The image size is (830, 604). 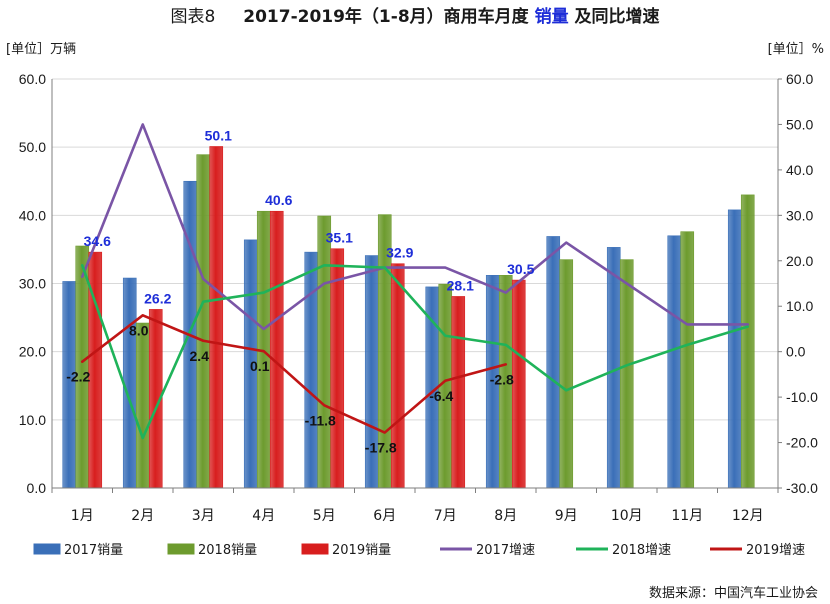 What do you see at coordinates (381, 448) in the screenshot?
I see `line-value-label: -17.8` at bounding box center [381, 448].